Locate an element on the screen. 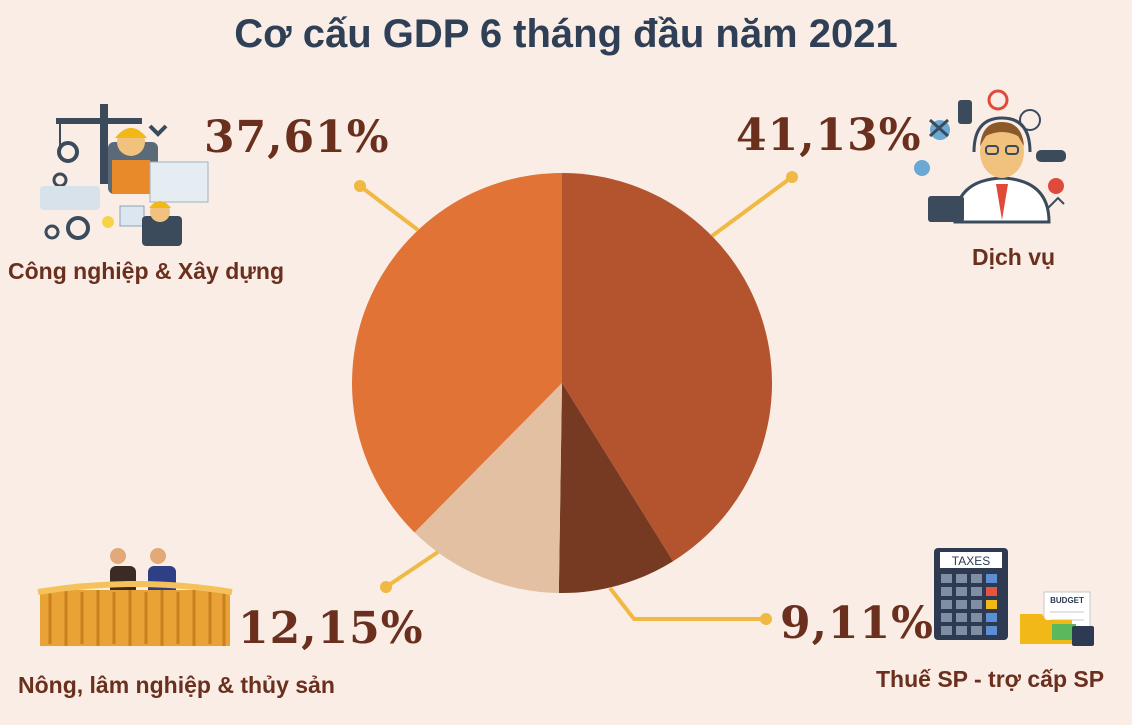  pie-slice-services is located at coordinates (667, 367).